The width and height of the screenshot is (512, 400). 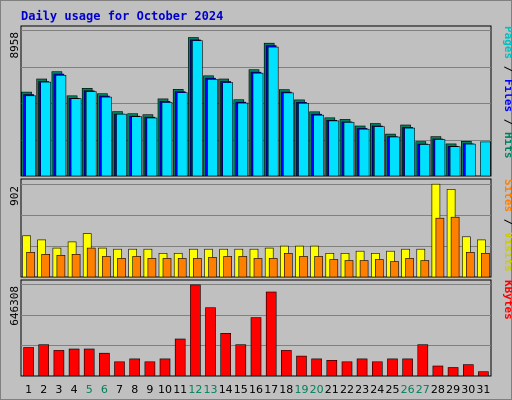 What do you see at coordinates (271, 389) in the screenshot?
I see `x-tick-label-17: 17` at bounding box center [271, 389].